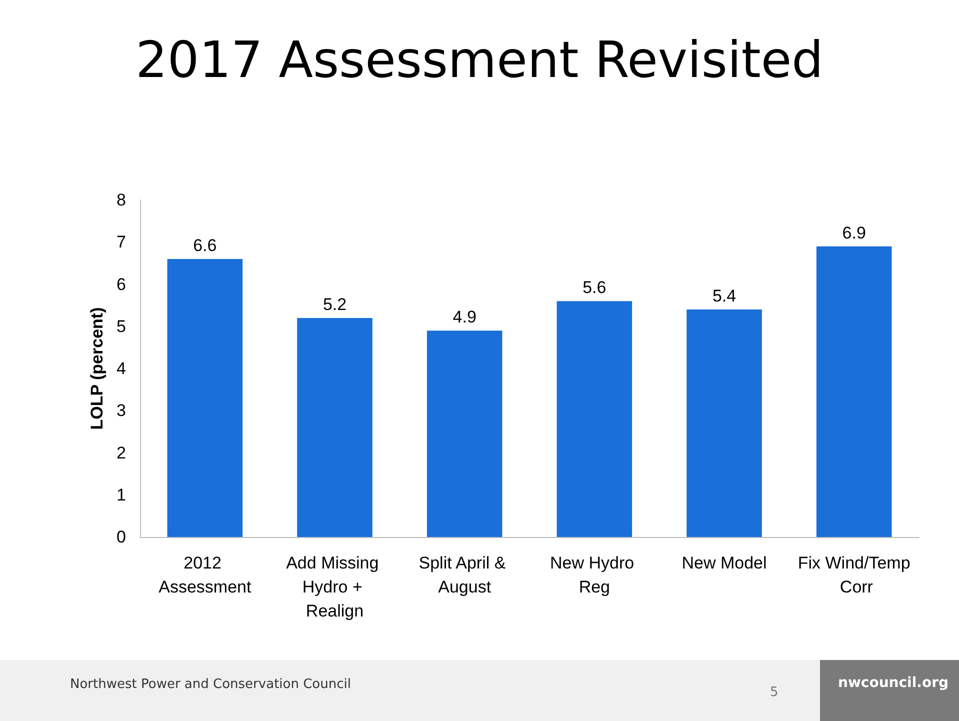 The image size is (959, 721). What do you see at coordinates (121, 242) in the screenshot?
I see `y-tick-label: 7` at bounding box center [121, 242].